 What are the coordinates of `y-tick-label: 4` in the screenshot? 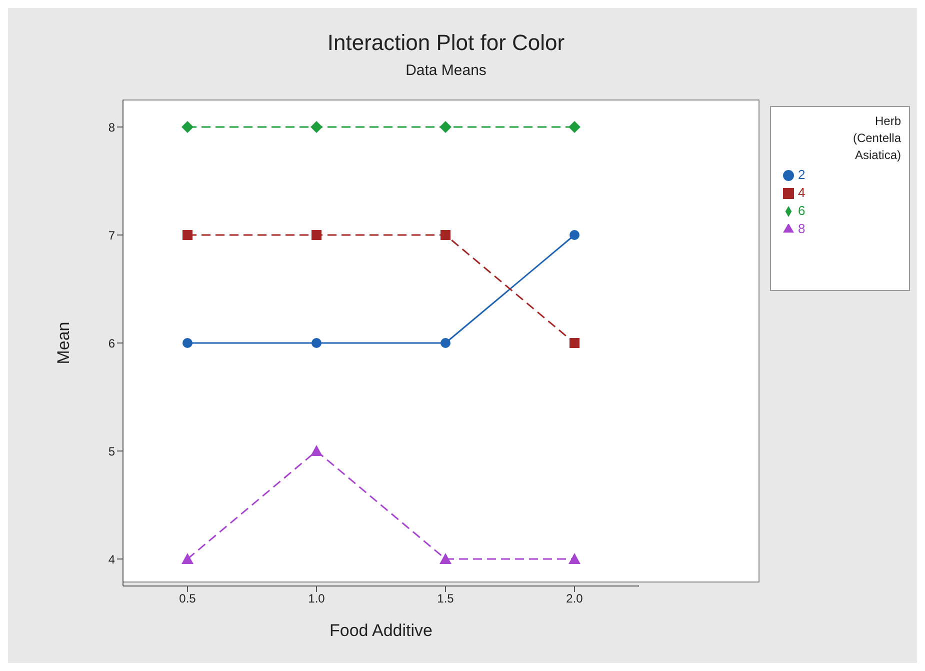 It's located at (112, 559).